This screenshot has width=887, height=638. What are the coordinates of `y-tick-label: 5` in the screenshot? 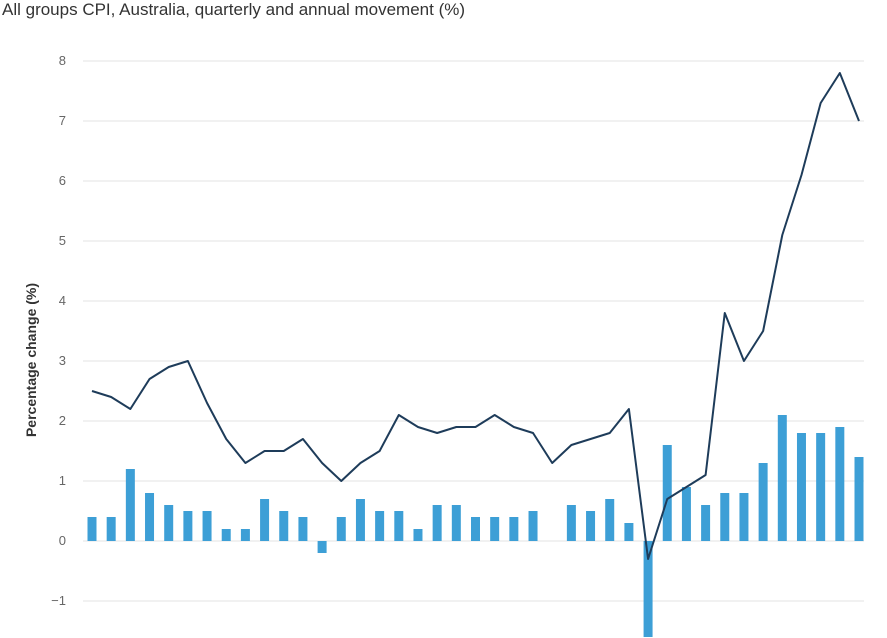 It's located at (62, 240).